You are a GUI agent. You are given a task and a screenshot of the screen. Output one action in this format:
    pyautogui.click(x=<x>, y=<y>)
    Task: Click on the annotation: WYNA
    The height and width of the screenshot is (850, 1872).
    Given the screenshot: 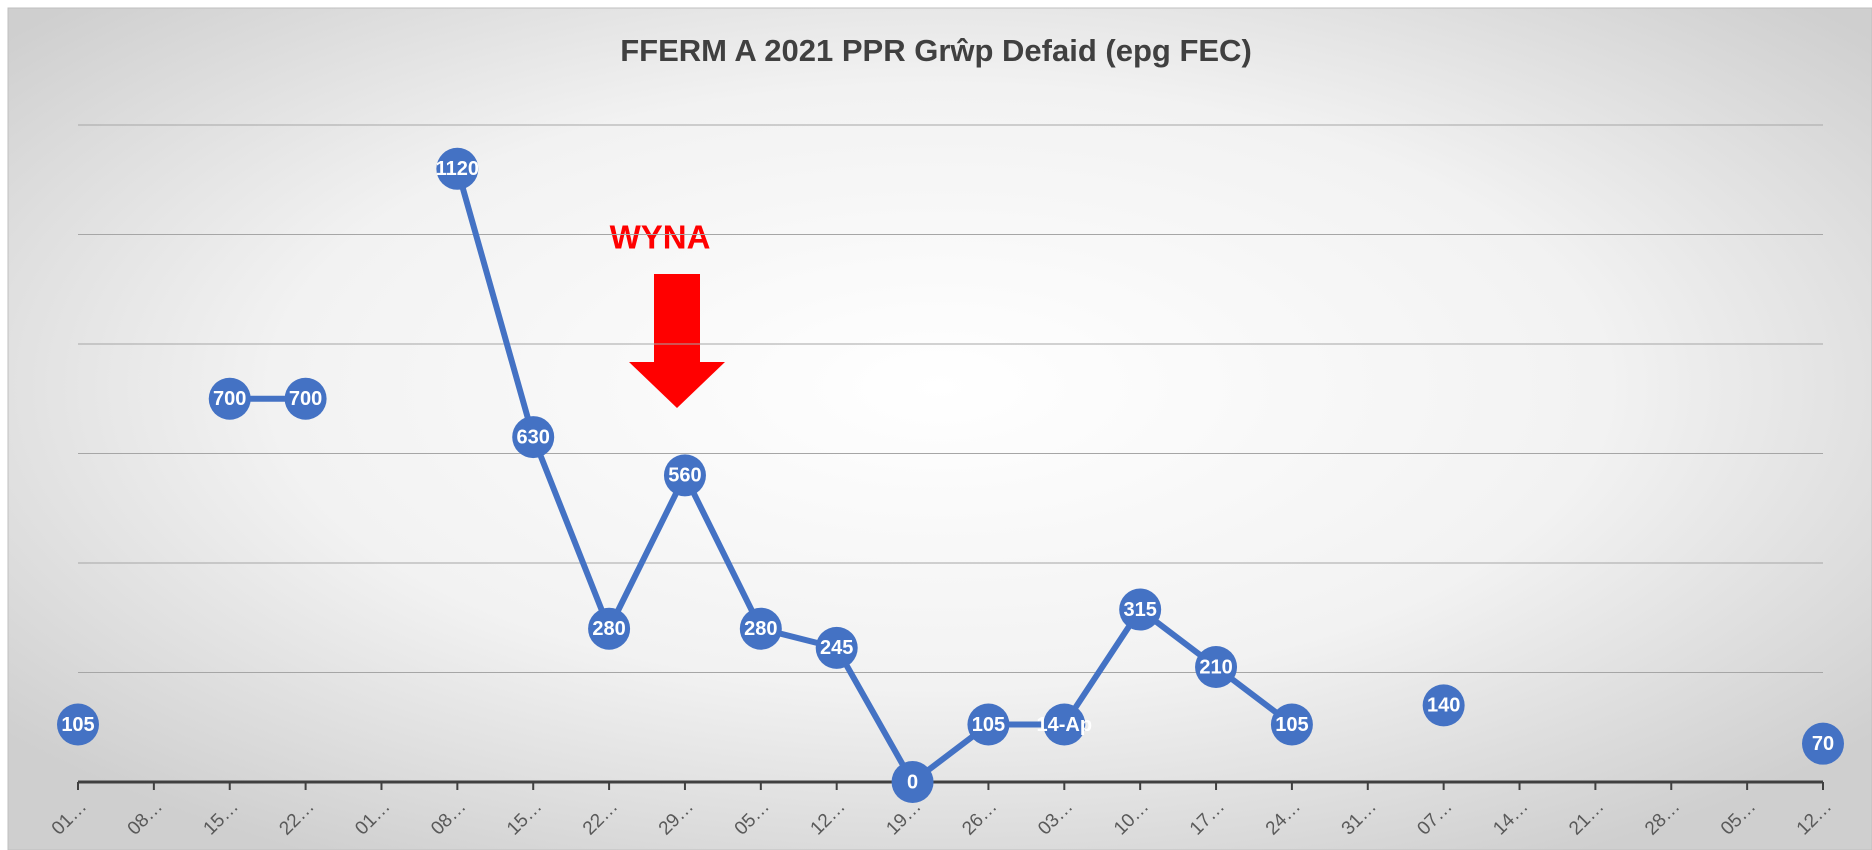 What is the action you would take?
    pyautogui.click(x=660, y=237)
    